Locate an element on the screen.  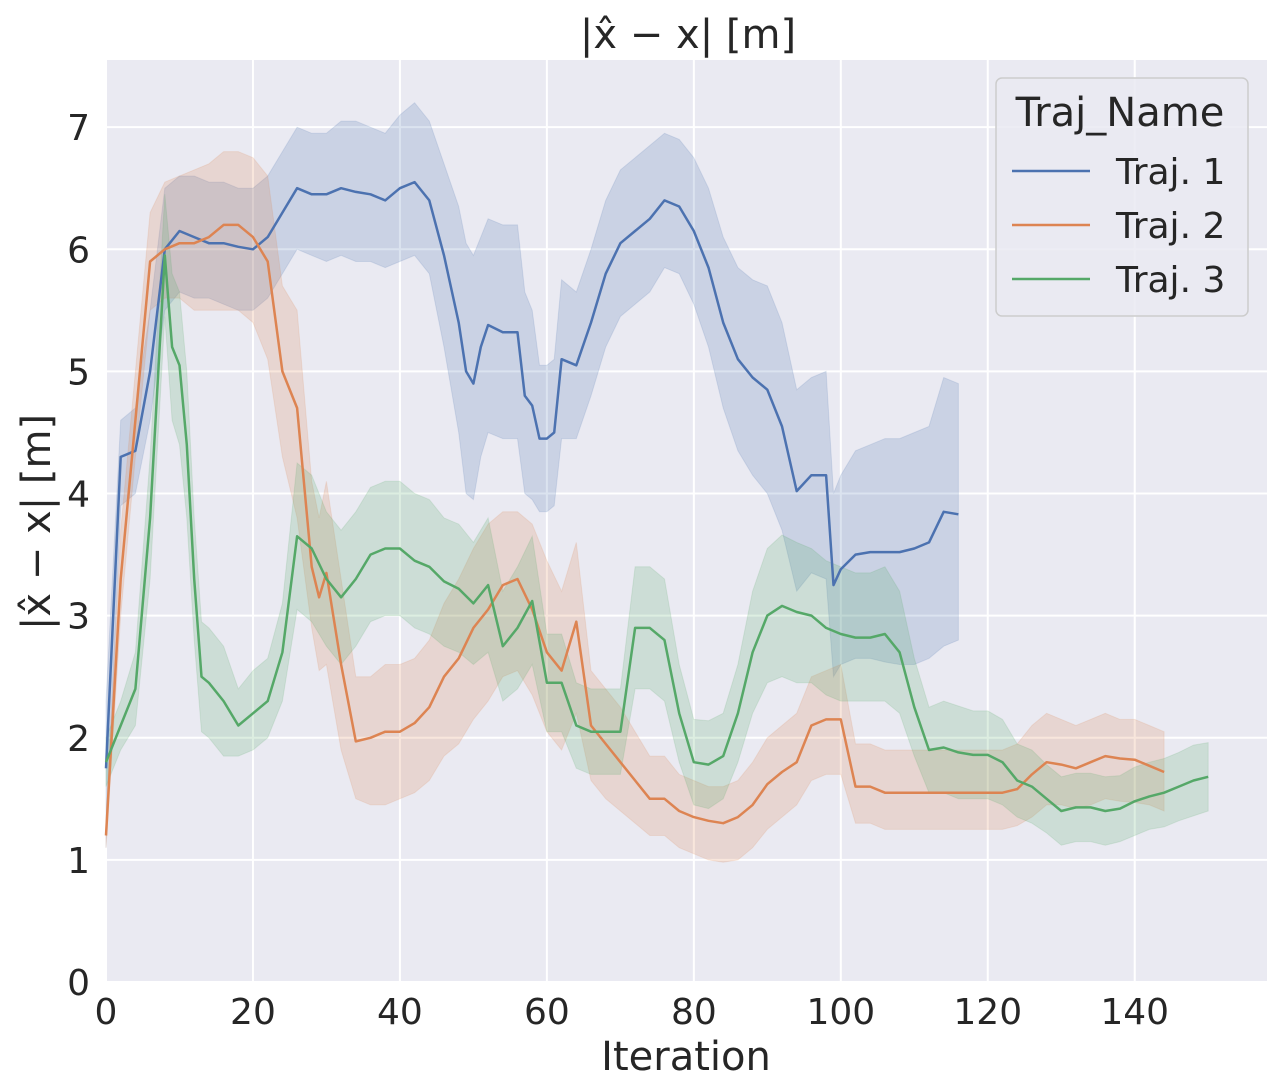
y-tick-label: 4 is located at coordinates (78, 495).